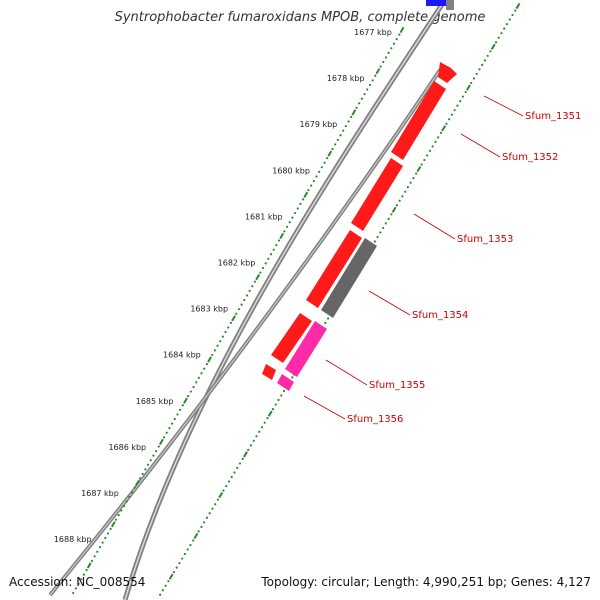  What do you see at coordinates (237, 263) in the screenshot?
I see `scale-label: 1682 kbp` at bounding box center [237, 263].